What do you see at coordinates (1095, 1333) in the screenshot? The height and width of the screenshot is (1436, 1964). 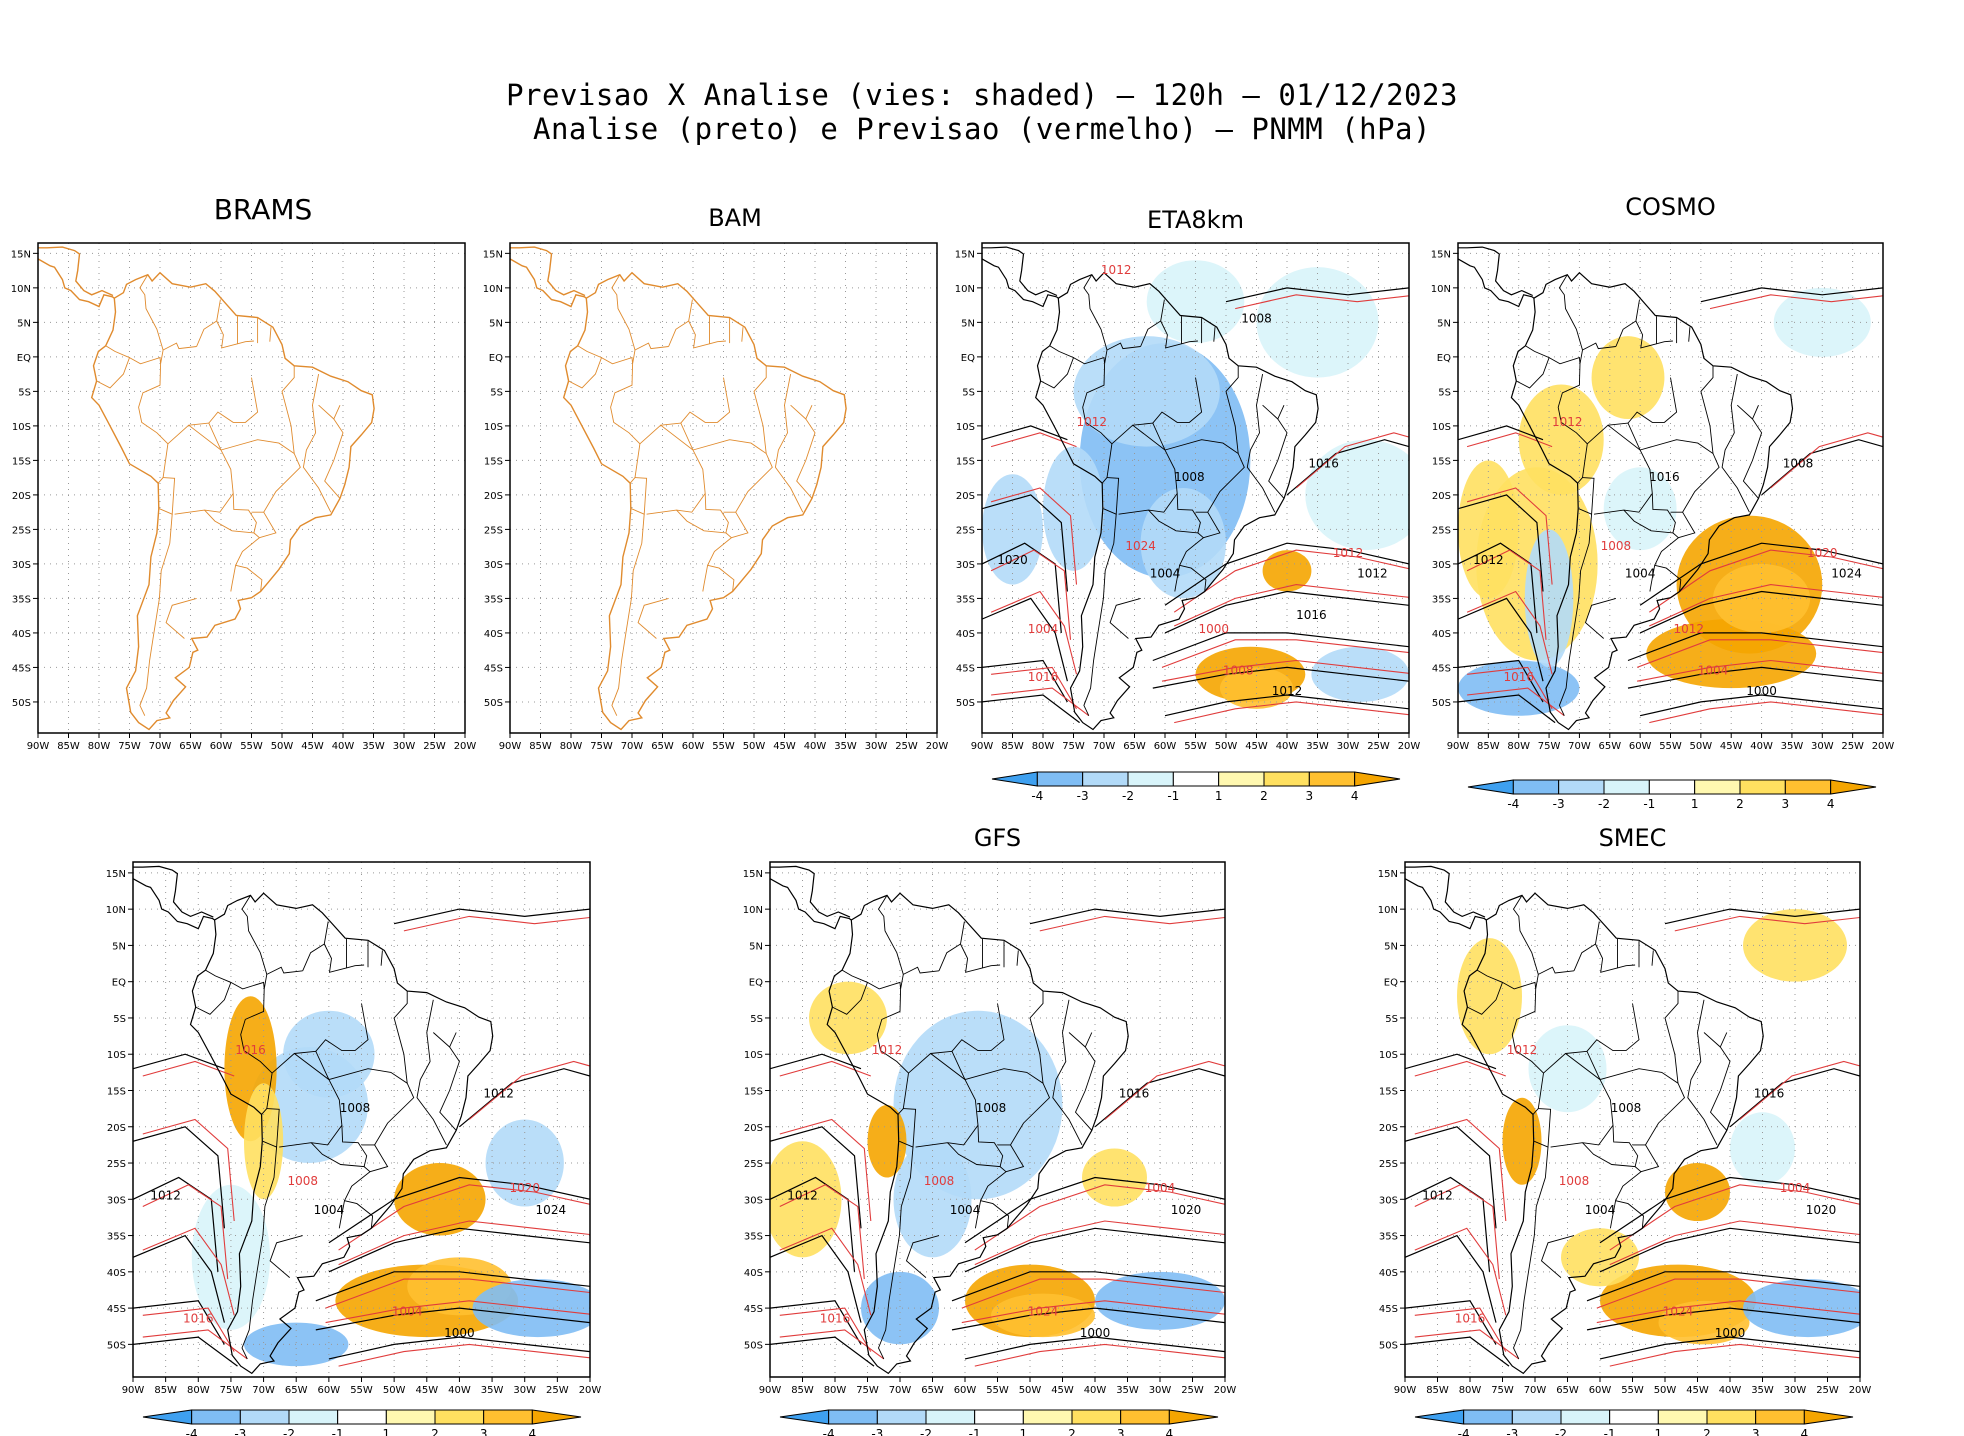 I see `isobar-label: 1000` at bounding box center [1095, 1333].